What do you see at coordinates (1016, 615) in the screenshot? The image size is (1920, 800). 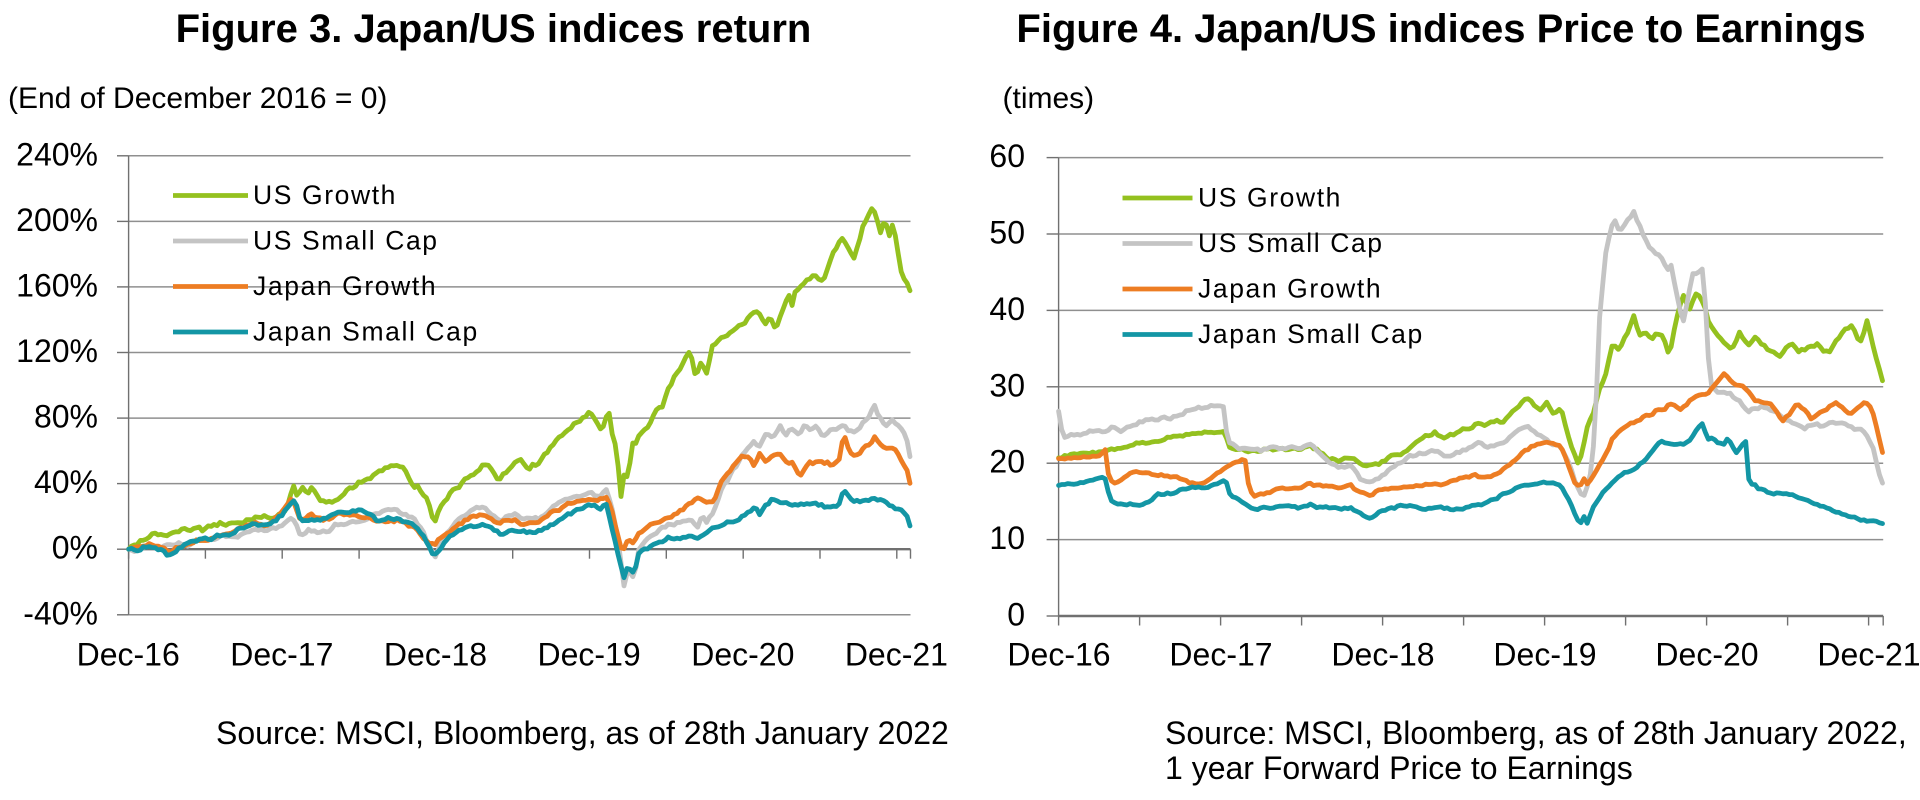 I see `svg-text: 0` at bounding box center [1016, 615].